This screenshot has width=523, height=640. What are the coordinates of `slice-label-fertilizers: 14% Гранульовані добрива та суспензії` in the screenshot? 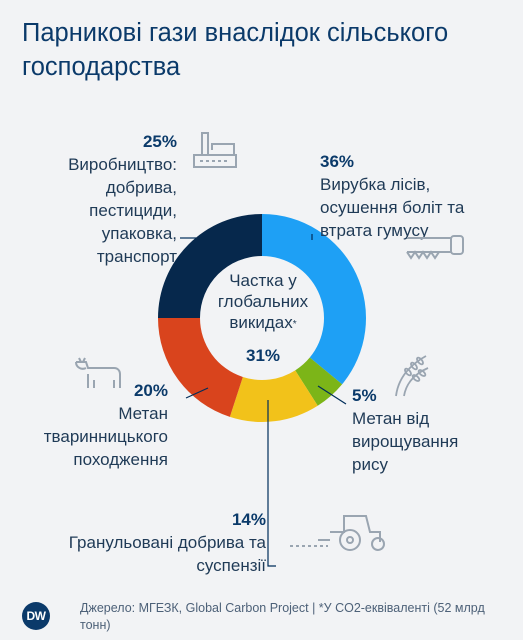 It's located at (148, 542).